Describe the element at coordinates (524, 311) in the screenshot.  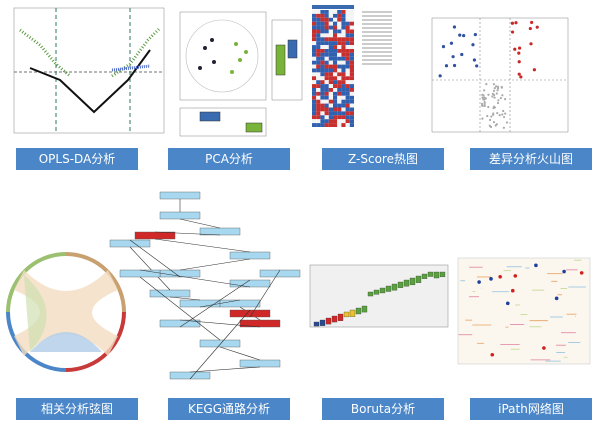
I see `ipath-thumb` at that location.